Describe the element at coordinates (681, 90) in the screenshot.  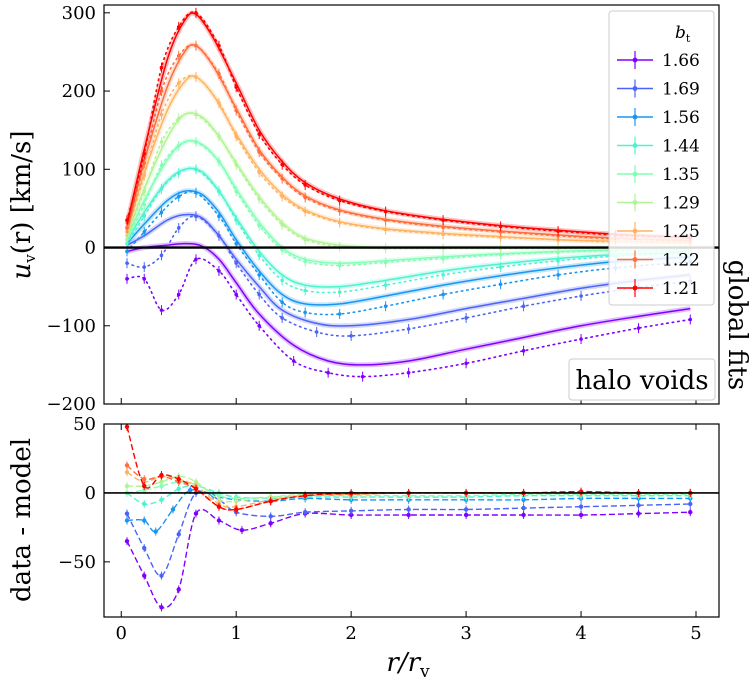
I see `legend-label-bt-1-69: 1.69` at that location.